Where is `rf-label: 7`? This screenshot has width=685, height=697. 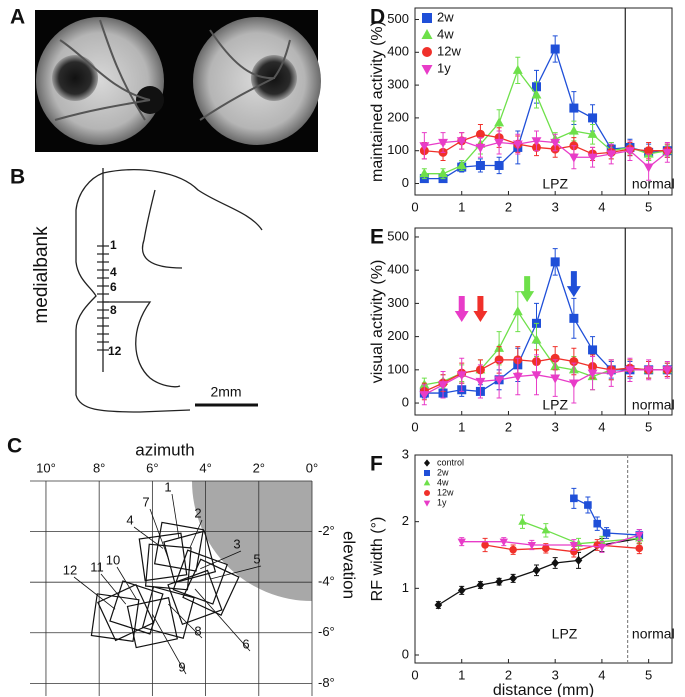 rf-label: 7 is located at coordinates (145, 501).